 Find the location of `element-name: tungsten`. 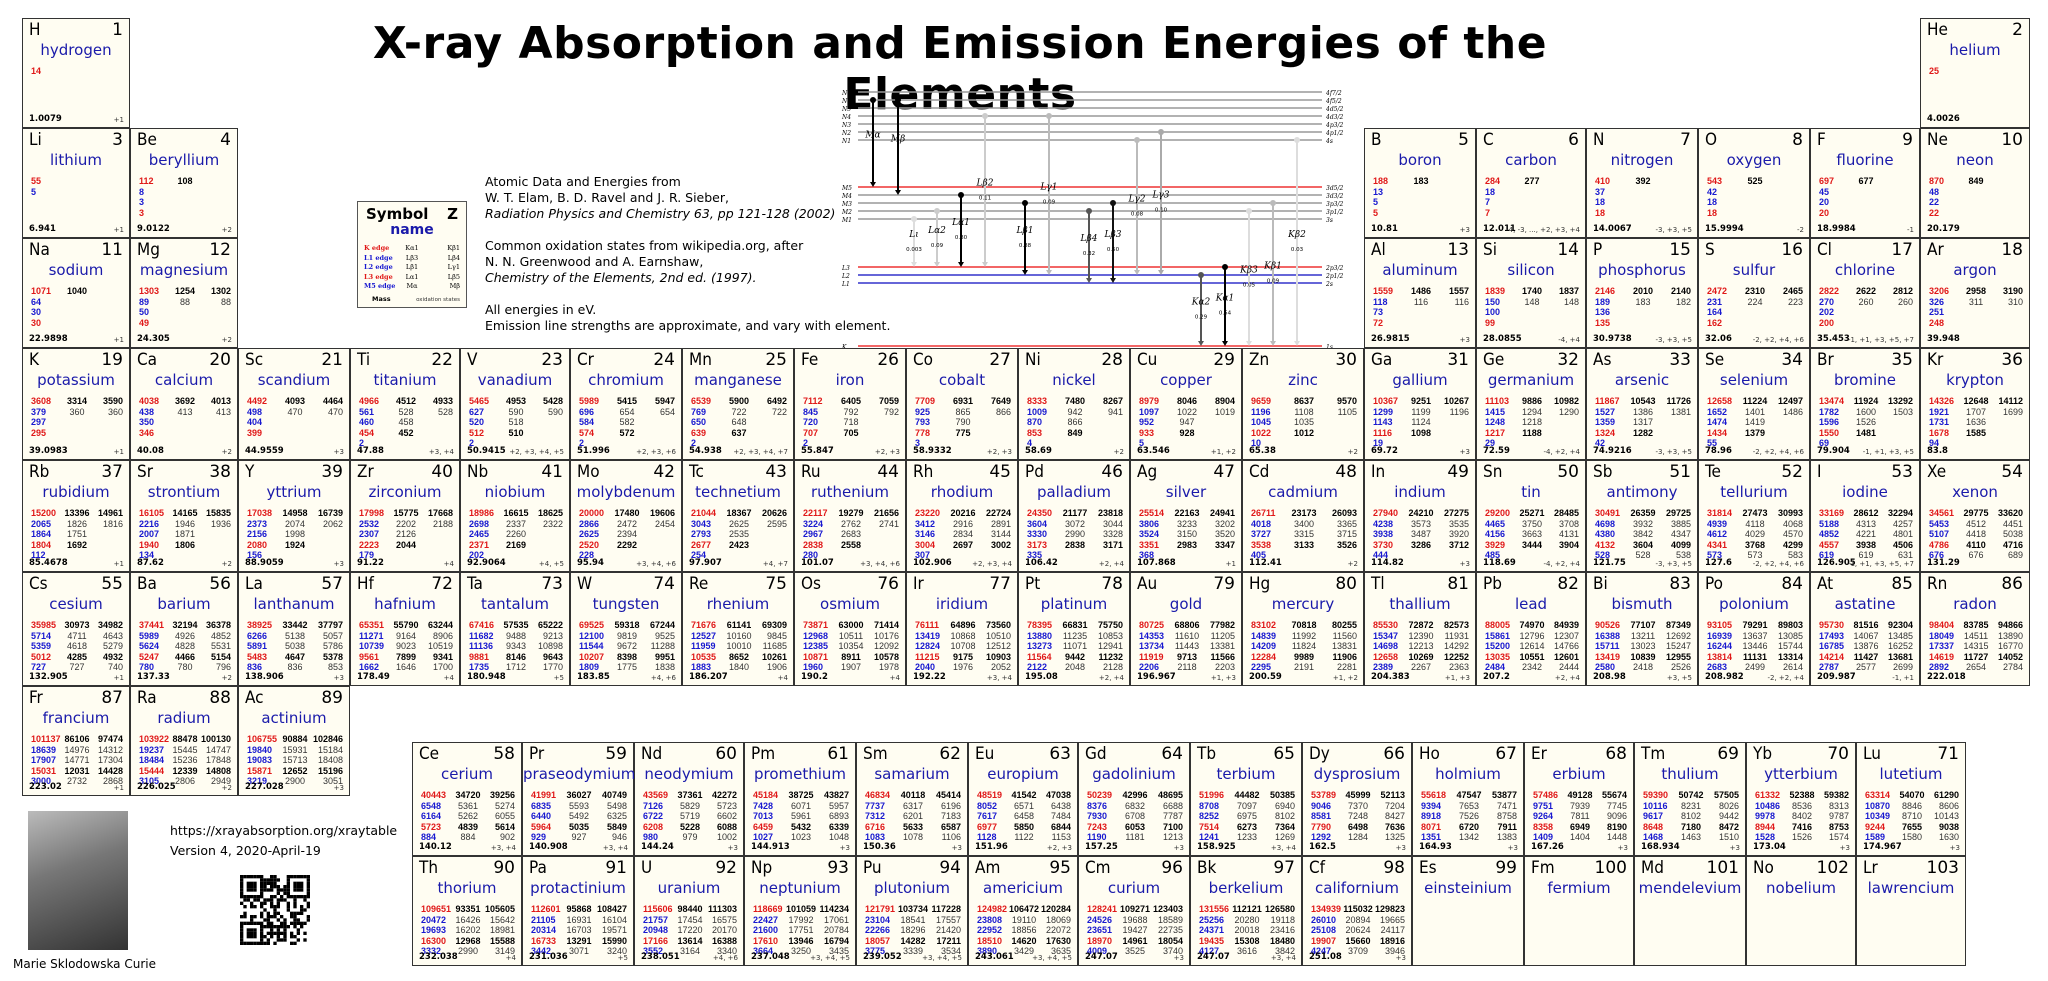

element-name: tungsten is located at coordinates (626, 604).